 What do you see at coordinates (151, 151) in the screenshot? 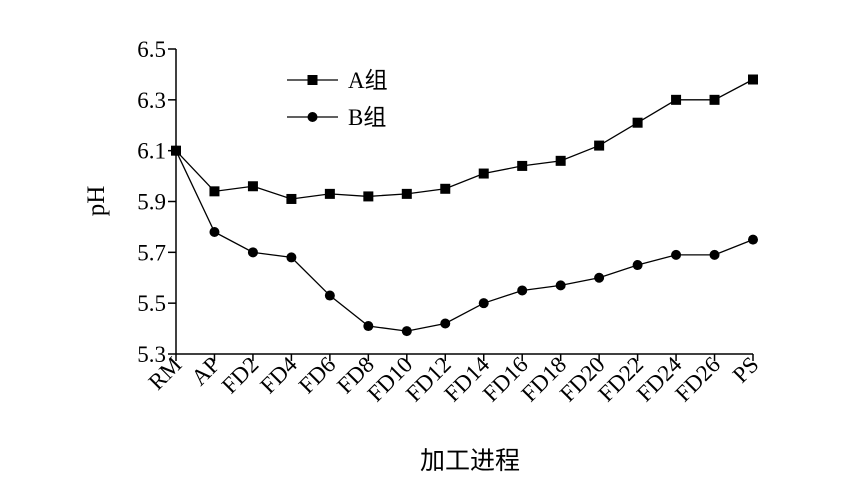
I see `y-tick-label: 6.1` at bounding box center [151, 151].